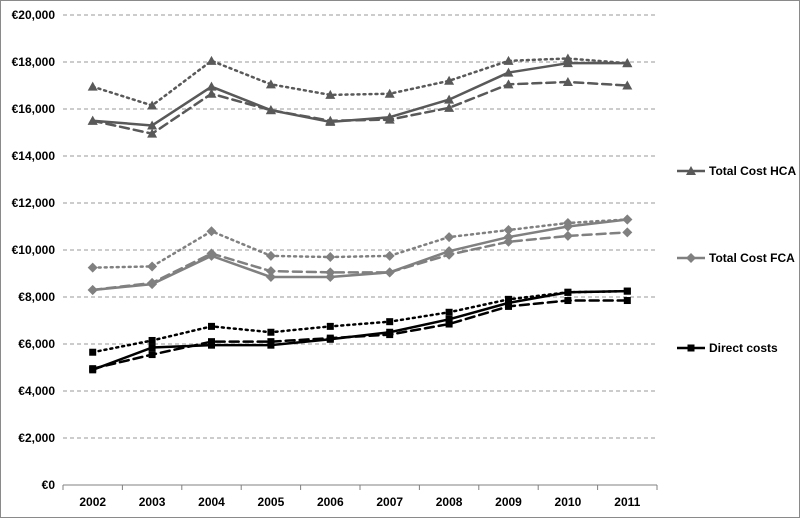  I want to click on series-group-total-cost-hca, so click(360, 95).